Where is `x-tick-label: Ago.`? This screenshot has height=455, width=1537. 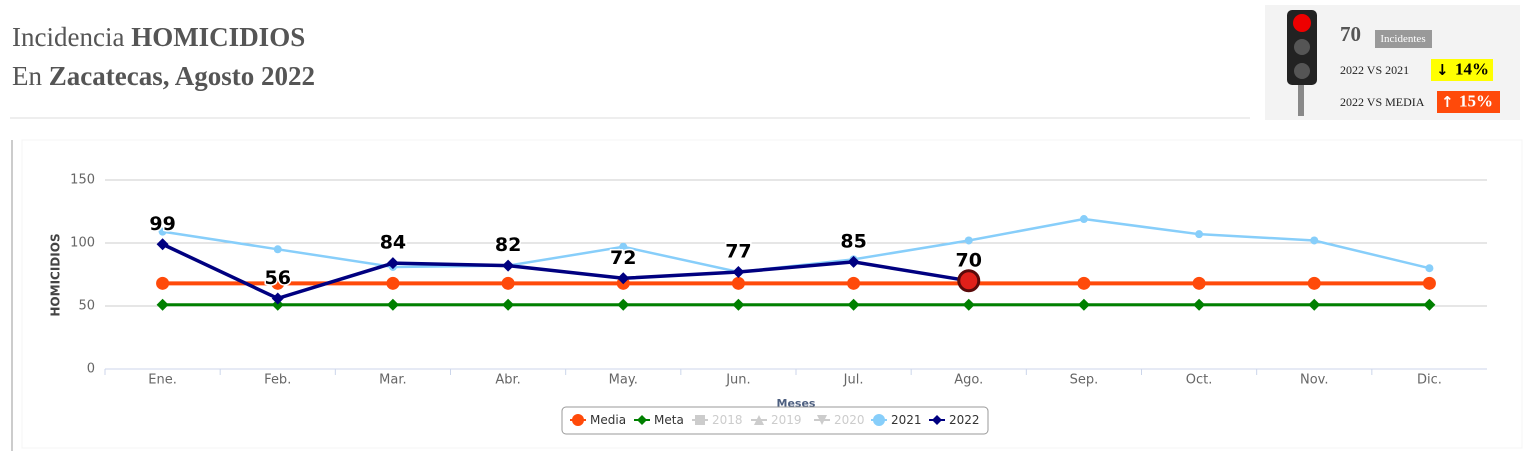 x-tick-label: Ago. is located at coordinates (968, 380).